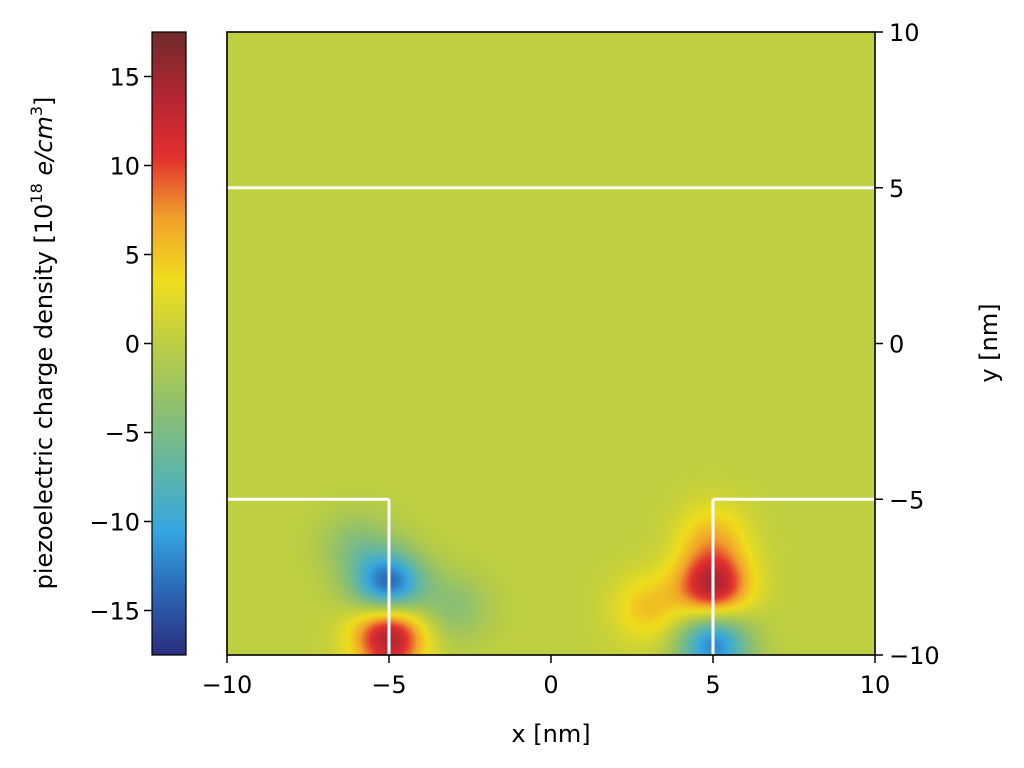 The image size is (1024, 768). Describe the element at coordinates (875, 685) in the screenshot. I see `x-tick-label: 10` at that location.